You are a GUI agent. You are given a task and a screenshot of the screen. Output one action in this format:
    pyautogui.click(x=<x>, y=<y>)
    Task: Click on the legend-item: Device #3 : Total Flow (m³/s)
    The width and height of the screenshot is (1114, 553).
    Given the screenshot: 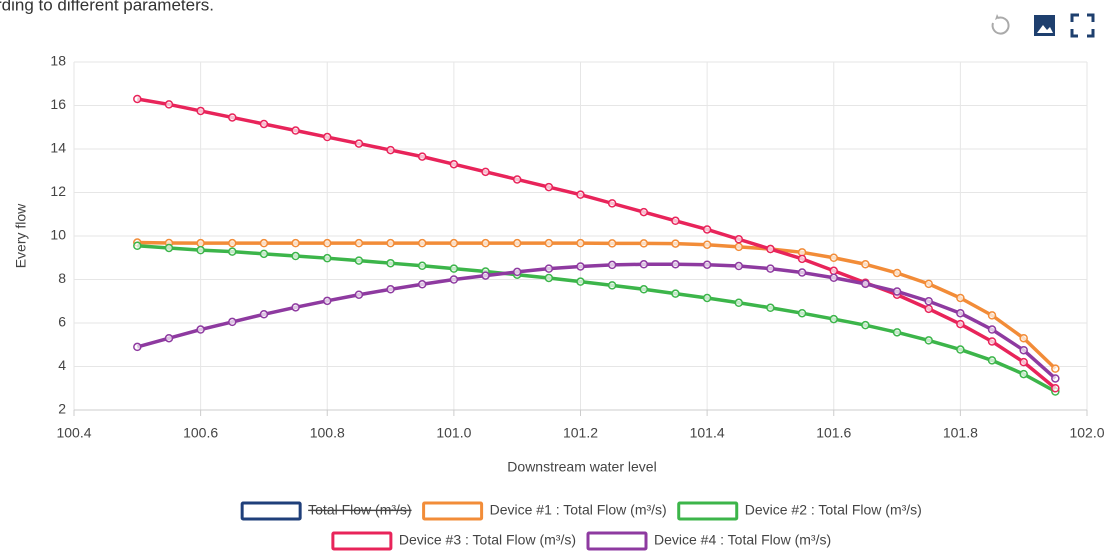 What is the action you would take?
    pyautogui.click(x=453, y=541)
    